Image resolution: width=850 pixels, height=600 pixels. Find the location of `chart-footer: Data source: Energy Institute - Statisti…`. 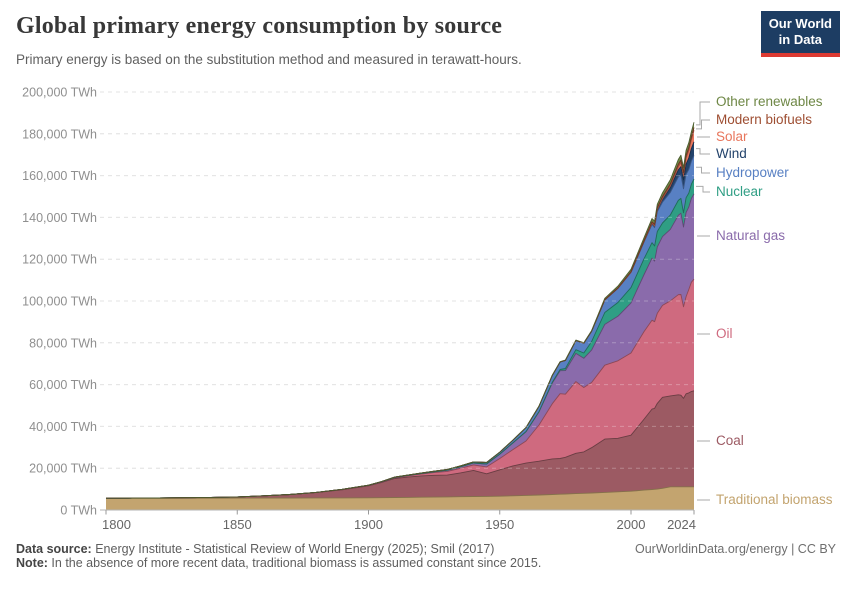

chart-footer: Data source: Energy Institute - Statisti… is located at coordinates (426, 556).